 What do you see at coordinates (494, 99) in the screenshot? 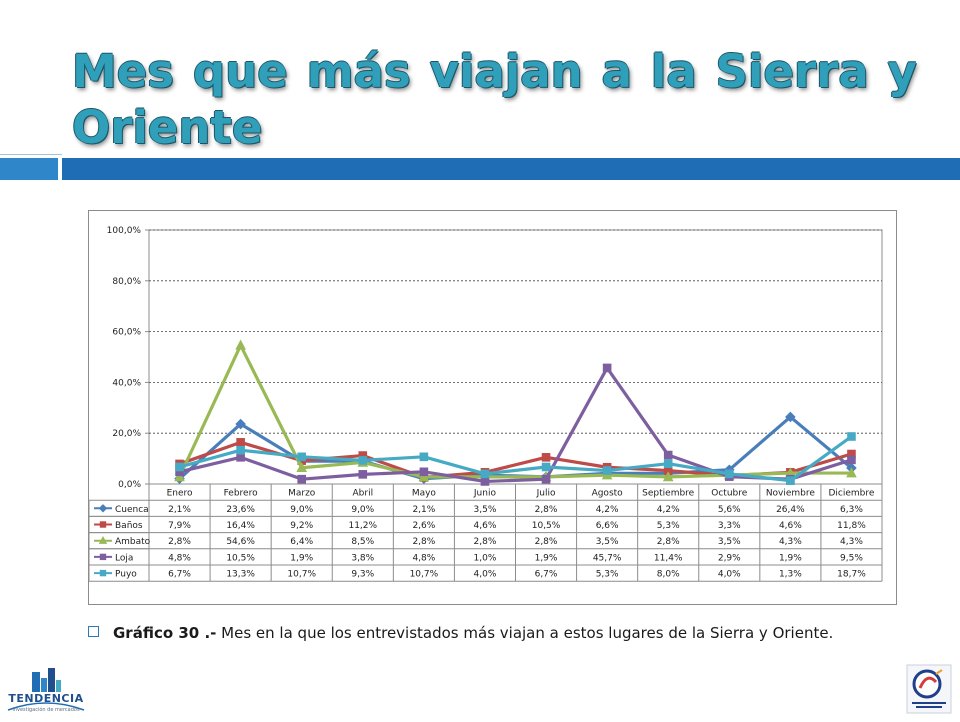
I see `page-title: Mes que más viajan a la Sierra y Oriente` at bounding box center [494, 99].